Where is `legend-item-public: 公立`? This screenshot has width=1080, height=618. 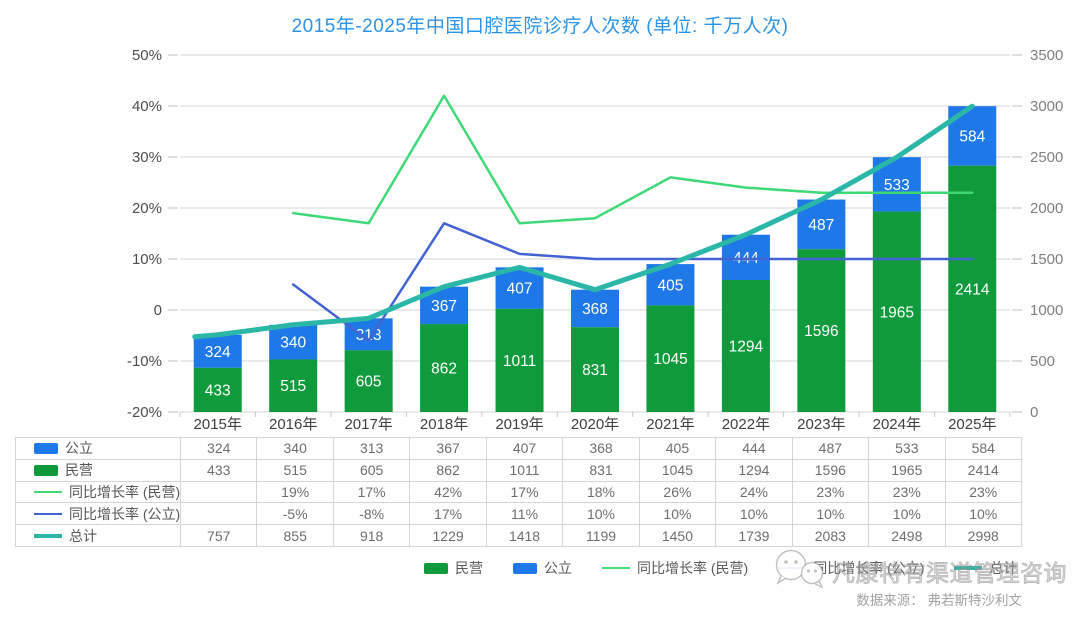 legend-item-public: 公立 is located at coordinates (542, 568).